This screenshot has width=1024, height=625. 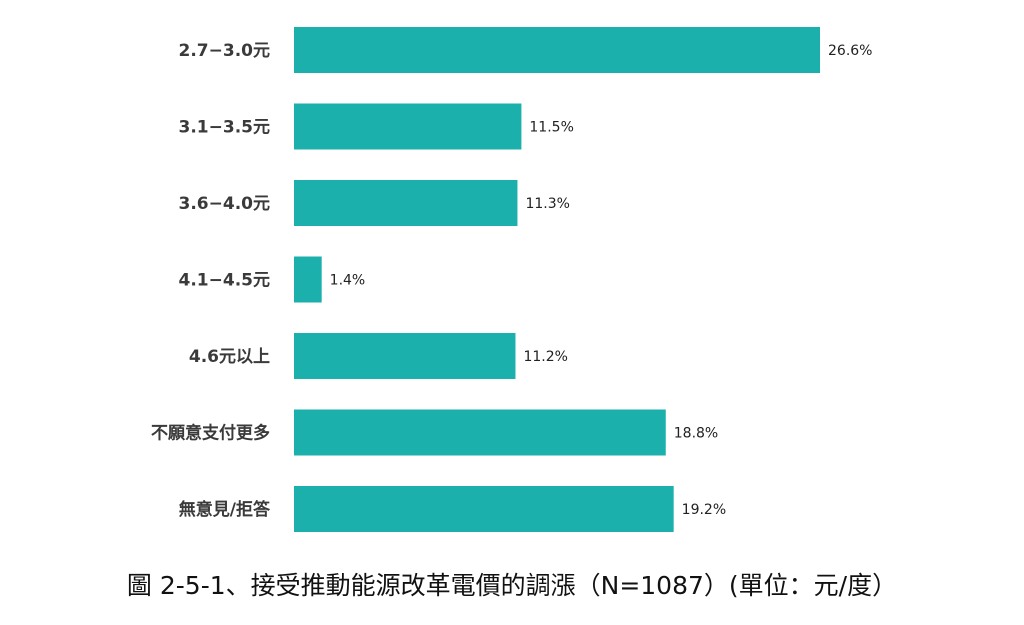 I want to click on value-label-3: 1.4%, so click(x=348, y=281).